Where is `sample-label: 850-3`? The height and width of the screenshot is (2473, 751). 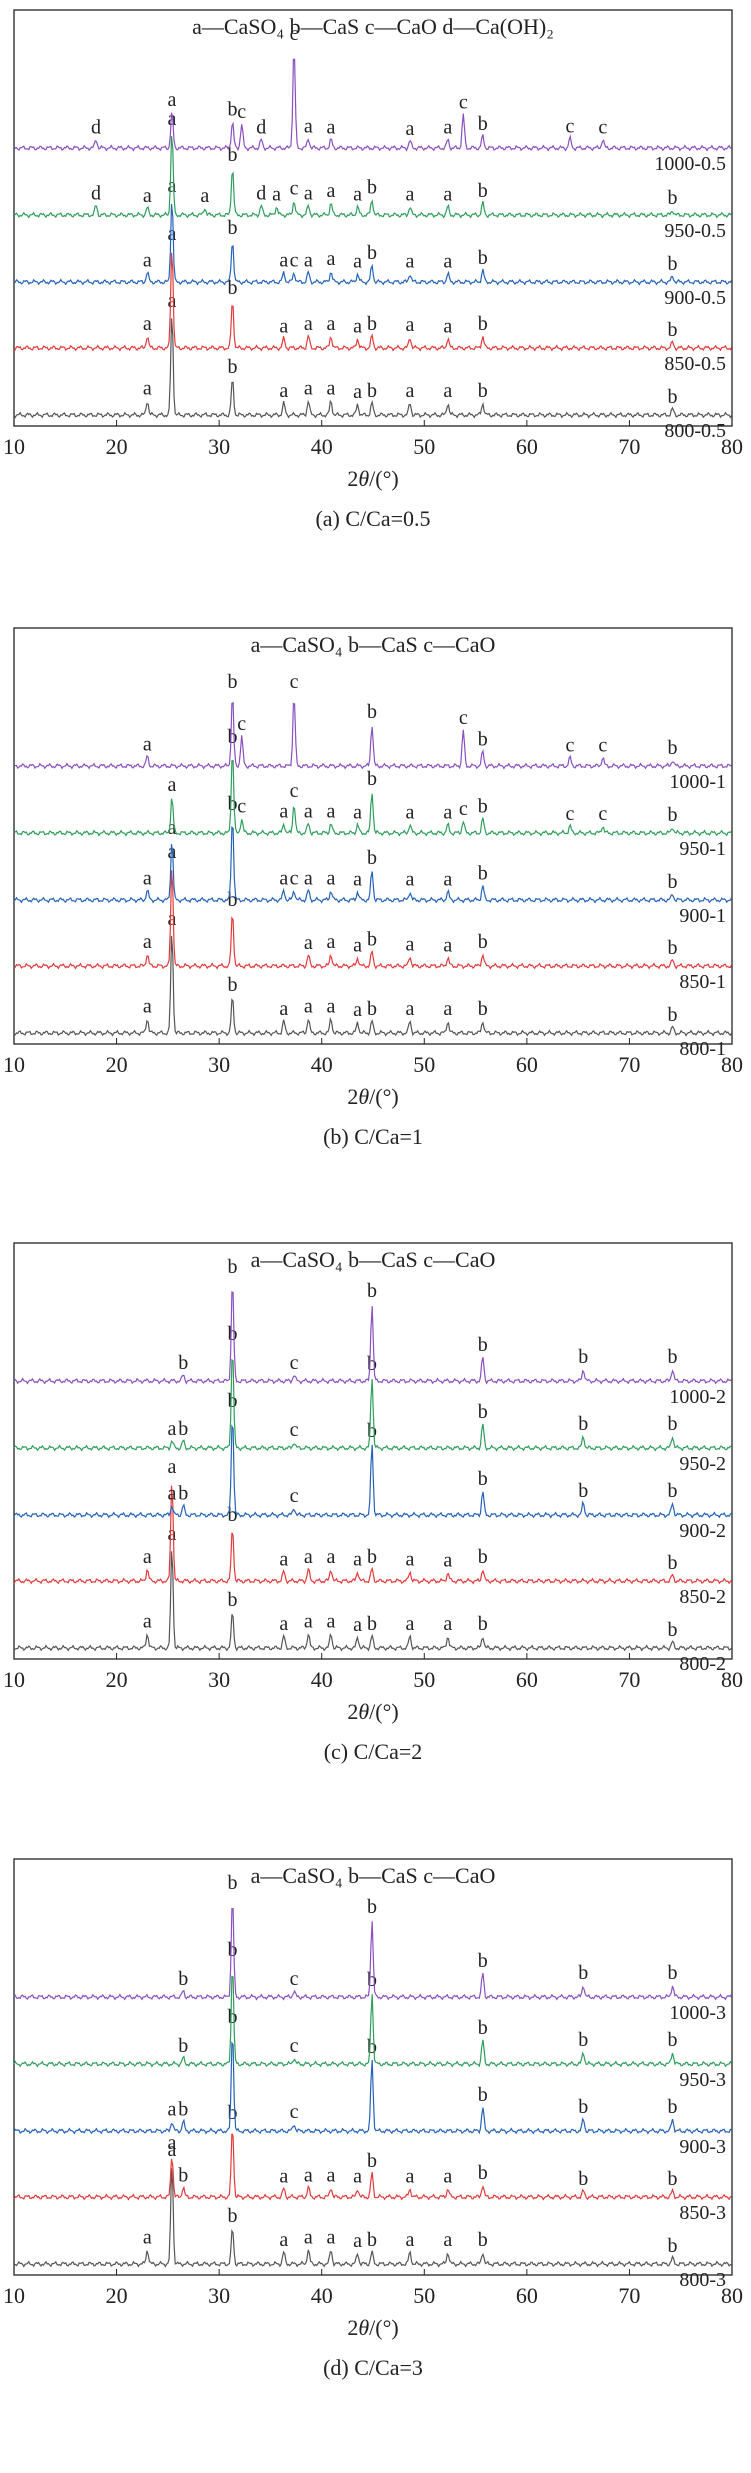
sample-label: 850-3 is located at coordinates (702, 2213).